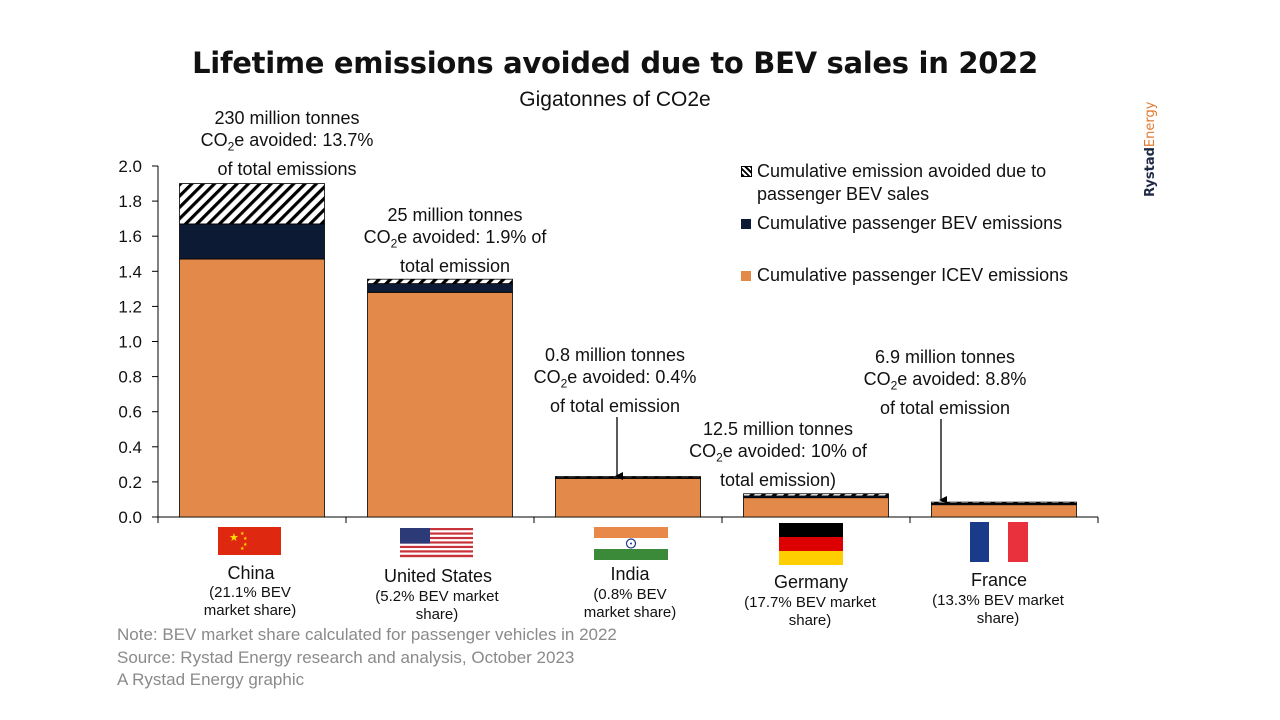 The height and width of the screenshot is (720, 1280). What do you see at coordinates (746, 276) in the screenshot?
I see `legend-swatch-icev` at bounding box center [746, 276].